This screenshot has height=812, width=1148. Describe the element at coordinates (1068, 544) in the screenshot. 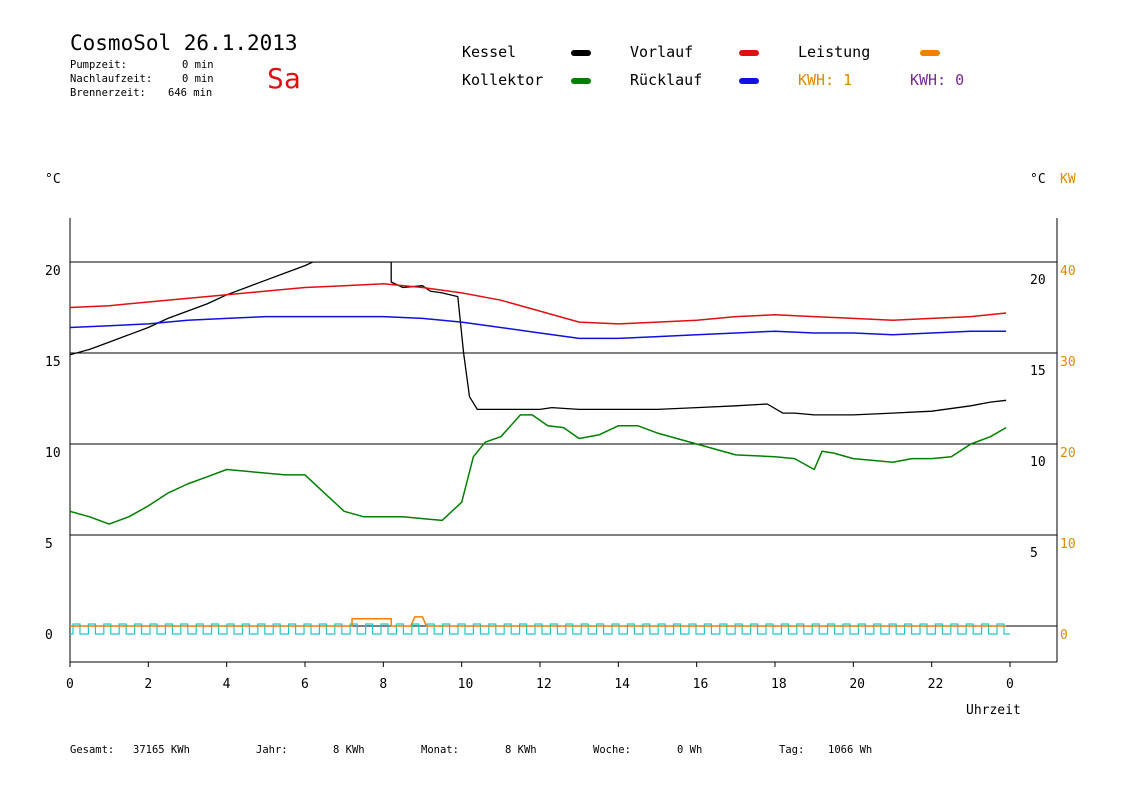

I see `y-kw-tick-label: 10` at that location.